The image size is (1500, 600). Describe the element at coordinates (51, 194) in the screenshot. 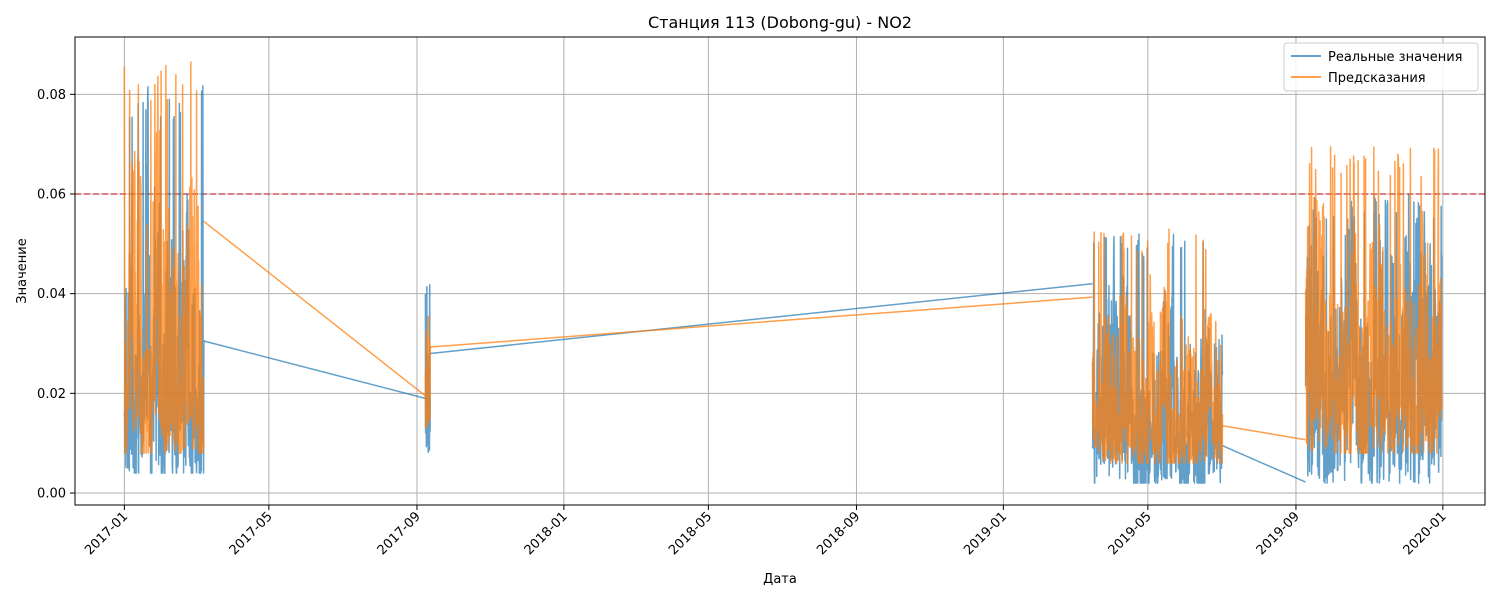

I see `y-tick-label: 0.06` at that location.